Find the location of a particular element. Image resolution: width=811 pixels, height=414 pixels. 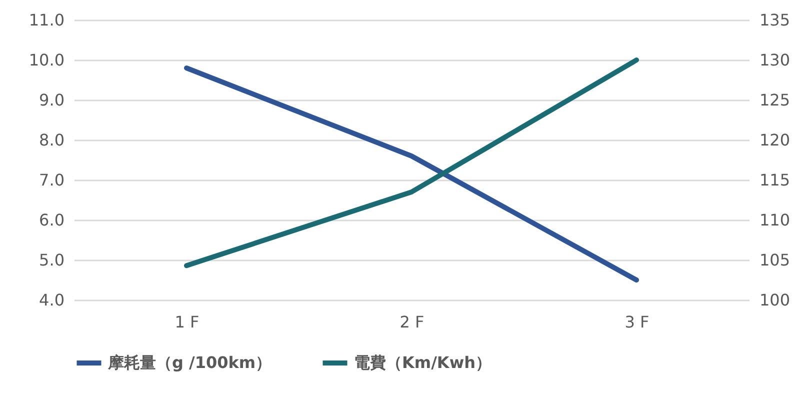

x-tick-label: 2 F is located at coordinates (412, 322).